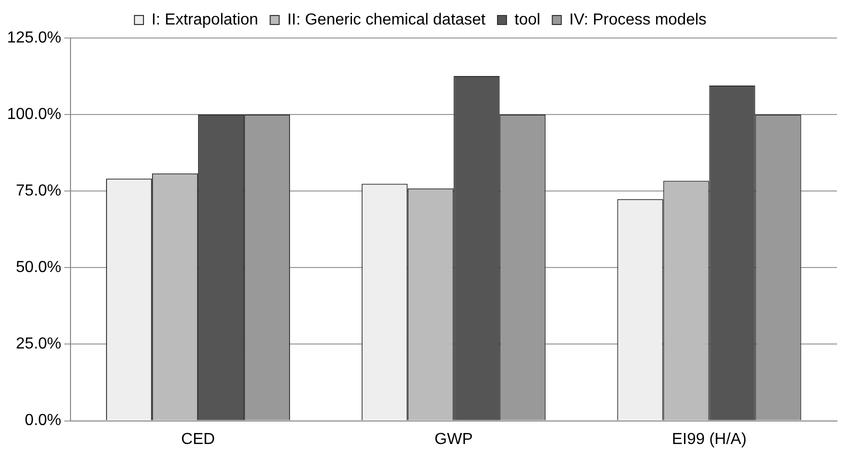  I want to click on y-tick-label: 75.0%, so click(39, 191).